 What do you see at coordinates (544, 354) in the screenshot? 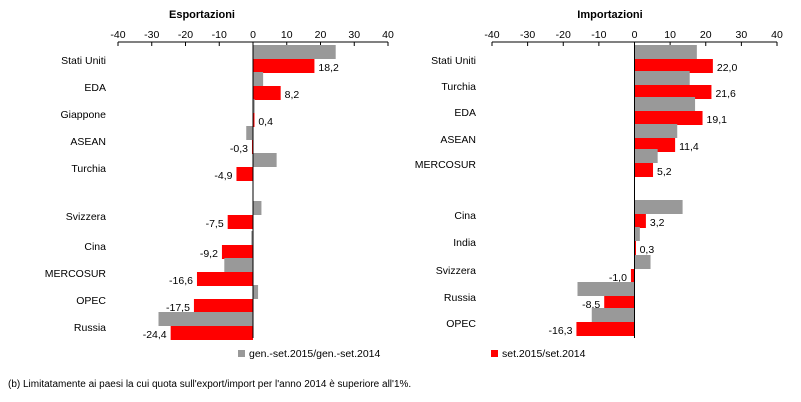
I see `legend-label-set: set.2015/set.2014` at bounding box center [544, 354].